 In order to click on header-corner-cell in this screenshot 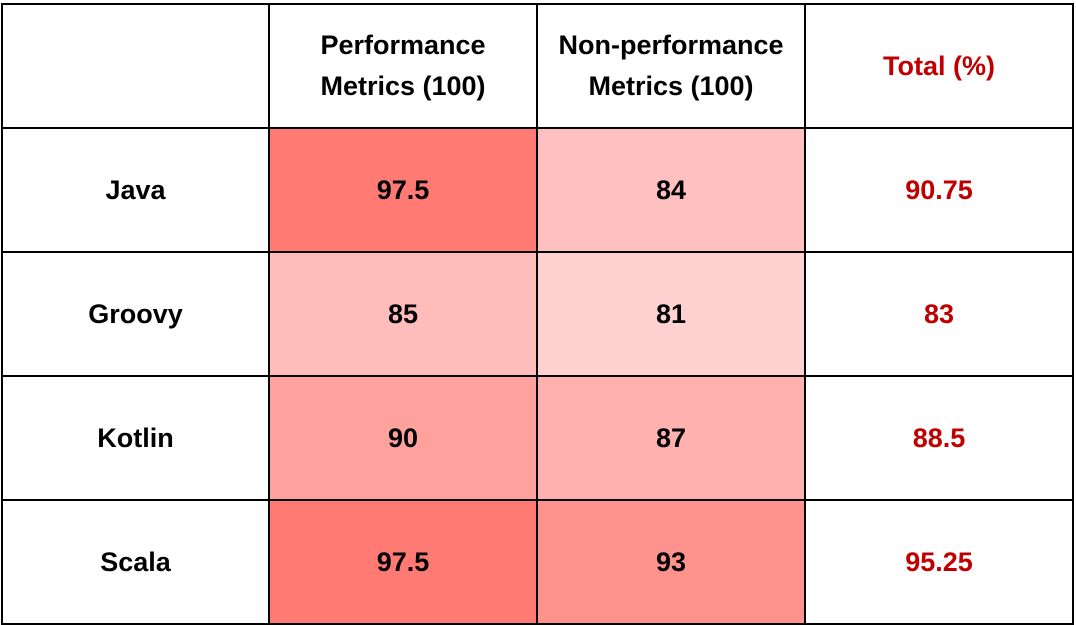, I will do `click(135, 66)`.